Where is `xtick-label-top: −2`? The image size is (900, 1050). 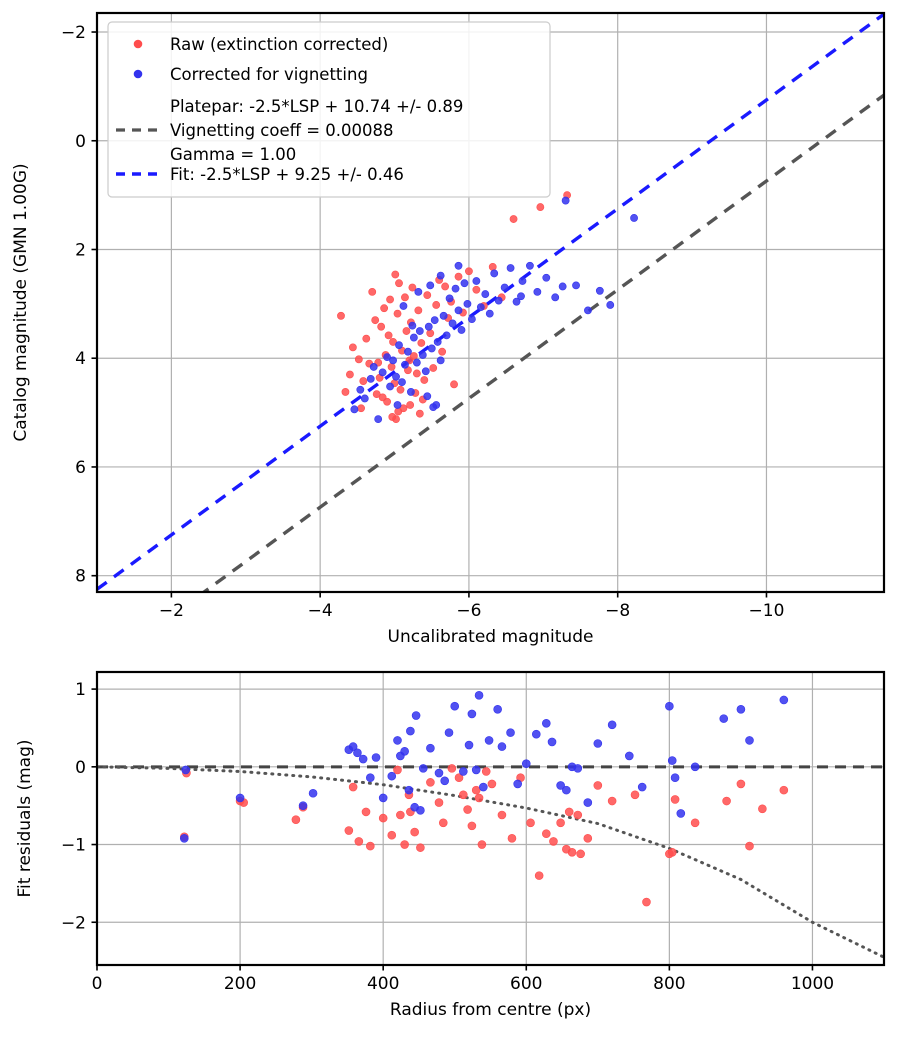
xtick-label-top: −2 is located at coordinates (171, 611).